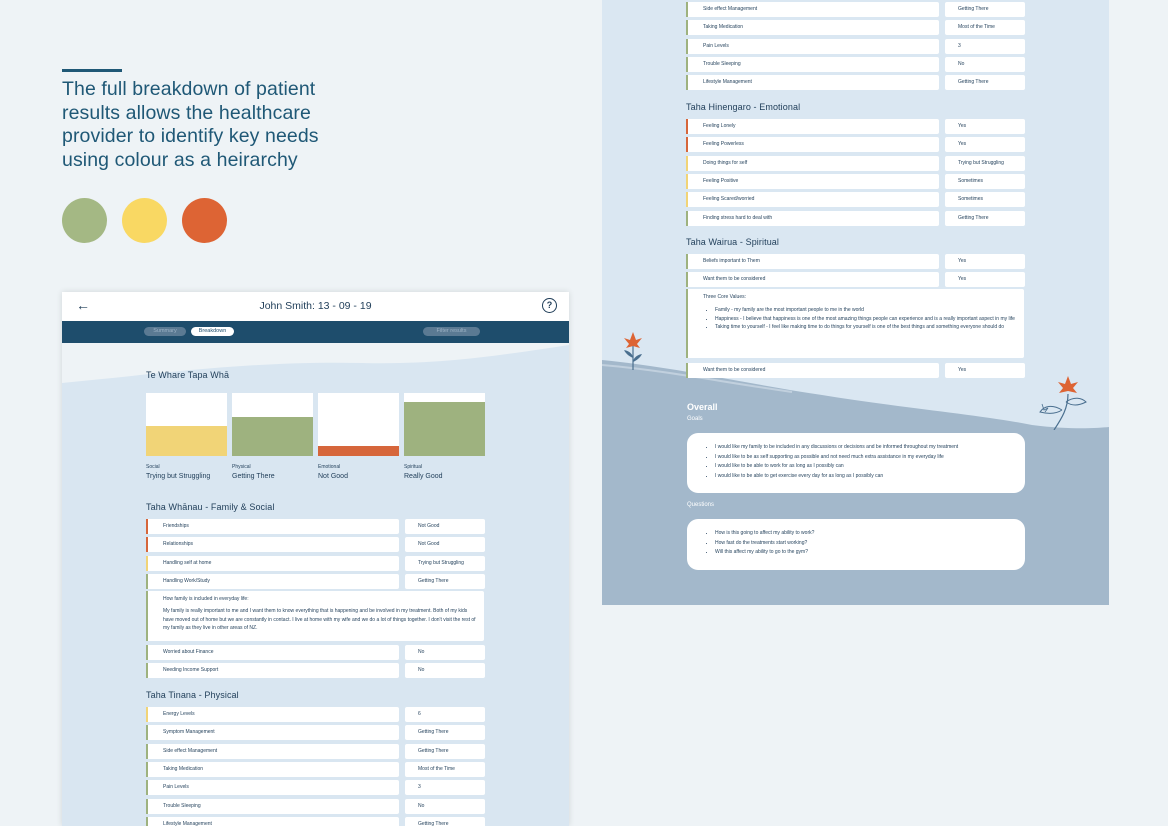  Describe the element at coordinates (272, 581) in the screenshot. I see `question-row: Handling Work/Study` at that location.